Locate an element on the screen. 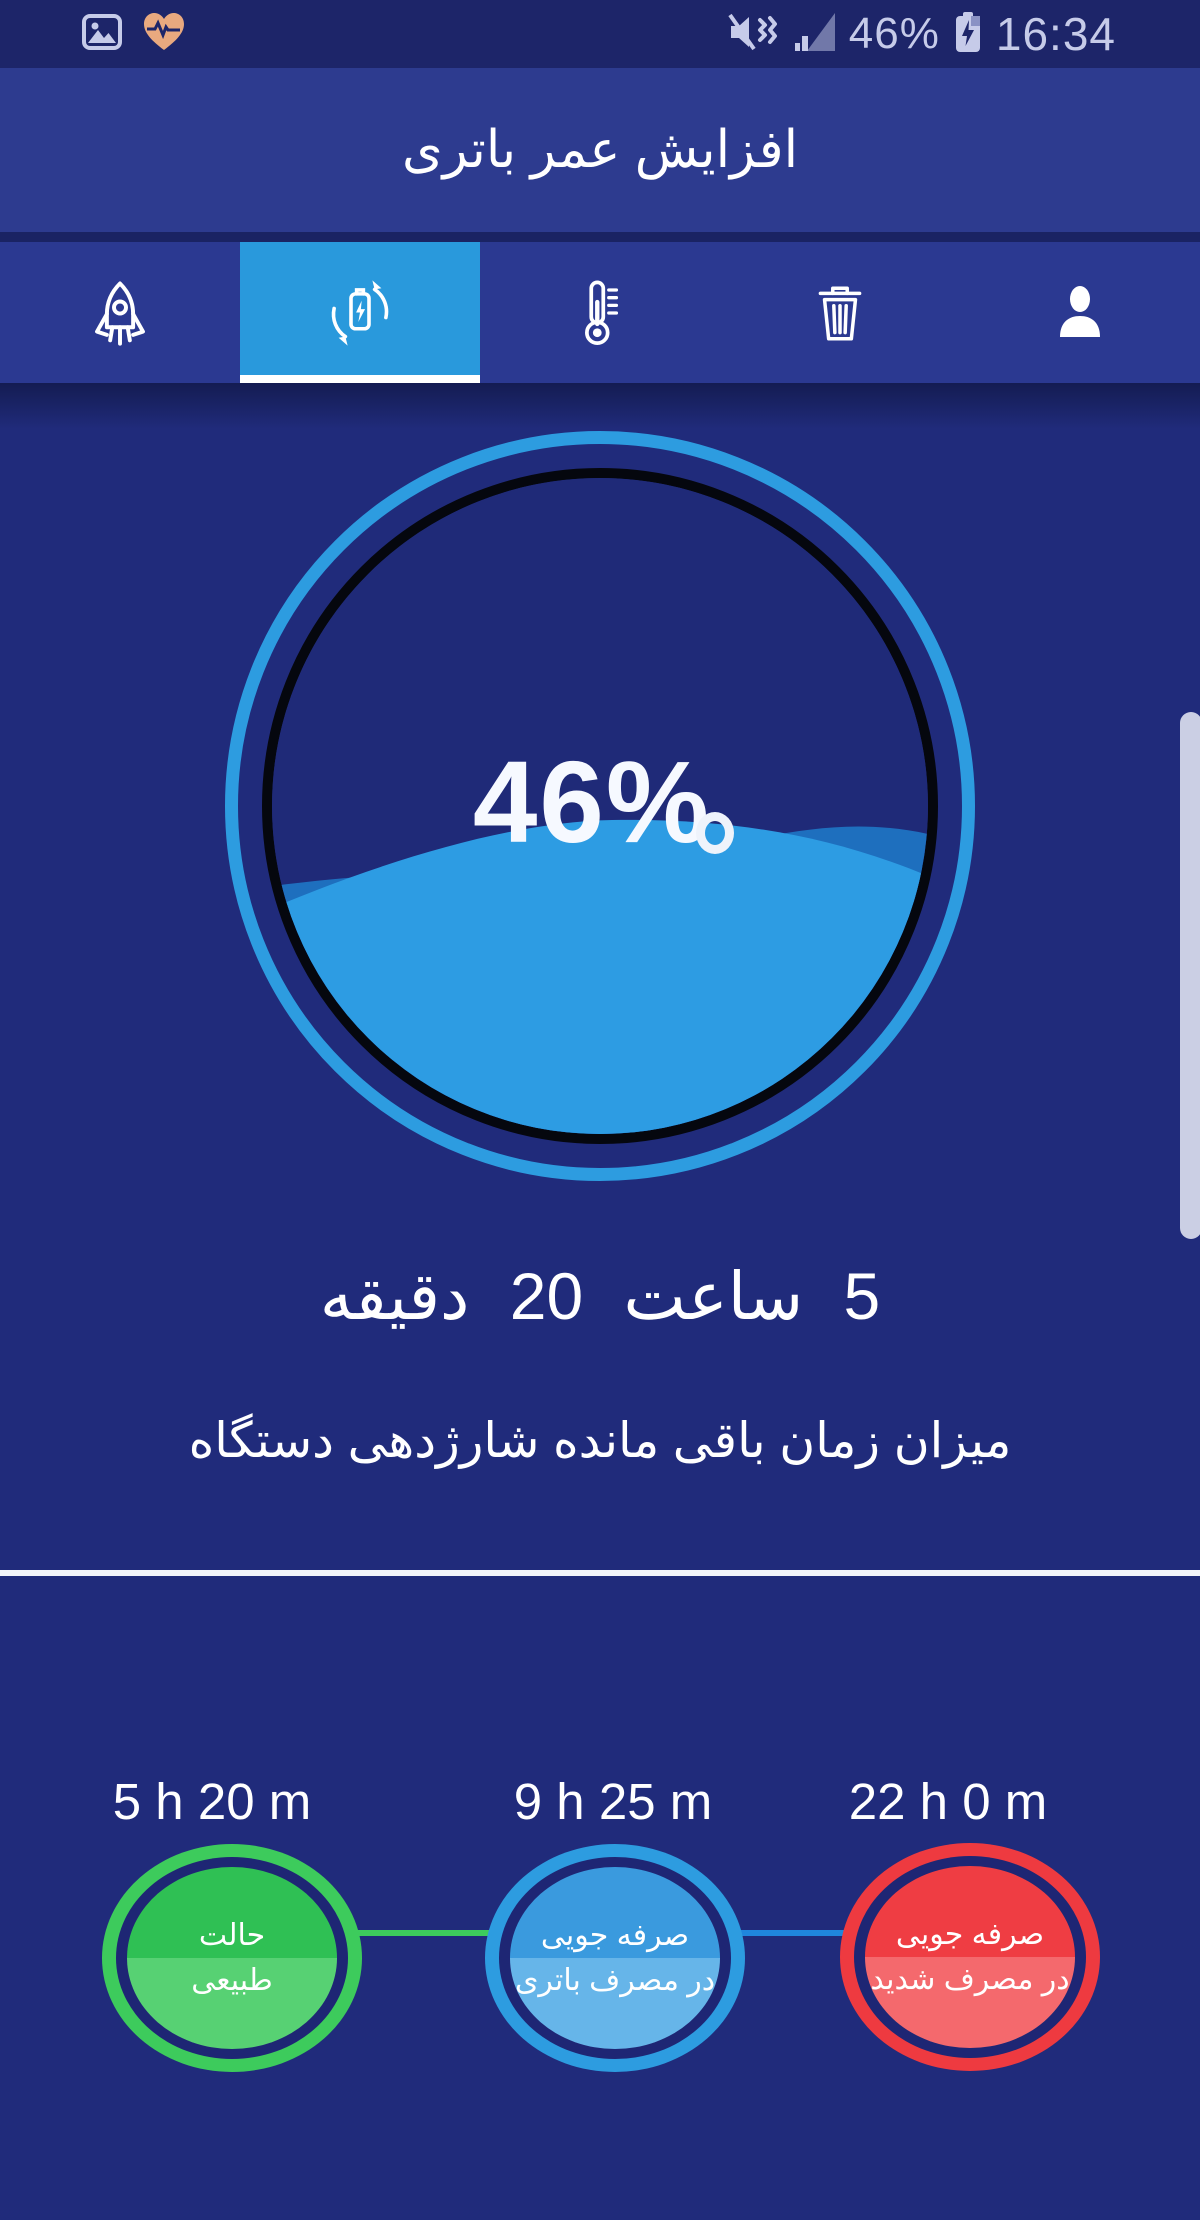 The height and width of the screenshot is (2220, 1200). connector-saver-to-extreme is located at coordinates (792, 1933).